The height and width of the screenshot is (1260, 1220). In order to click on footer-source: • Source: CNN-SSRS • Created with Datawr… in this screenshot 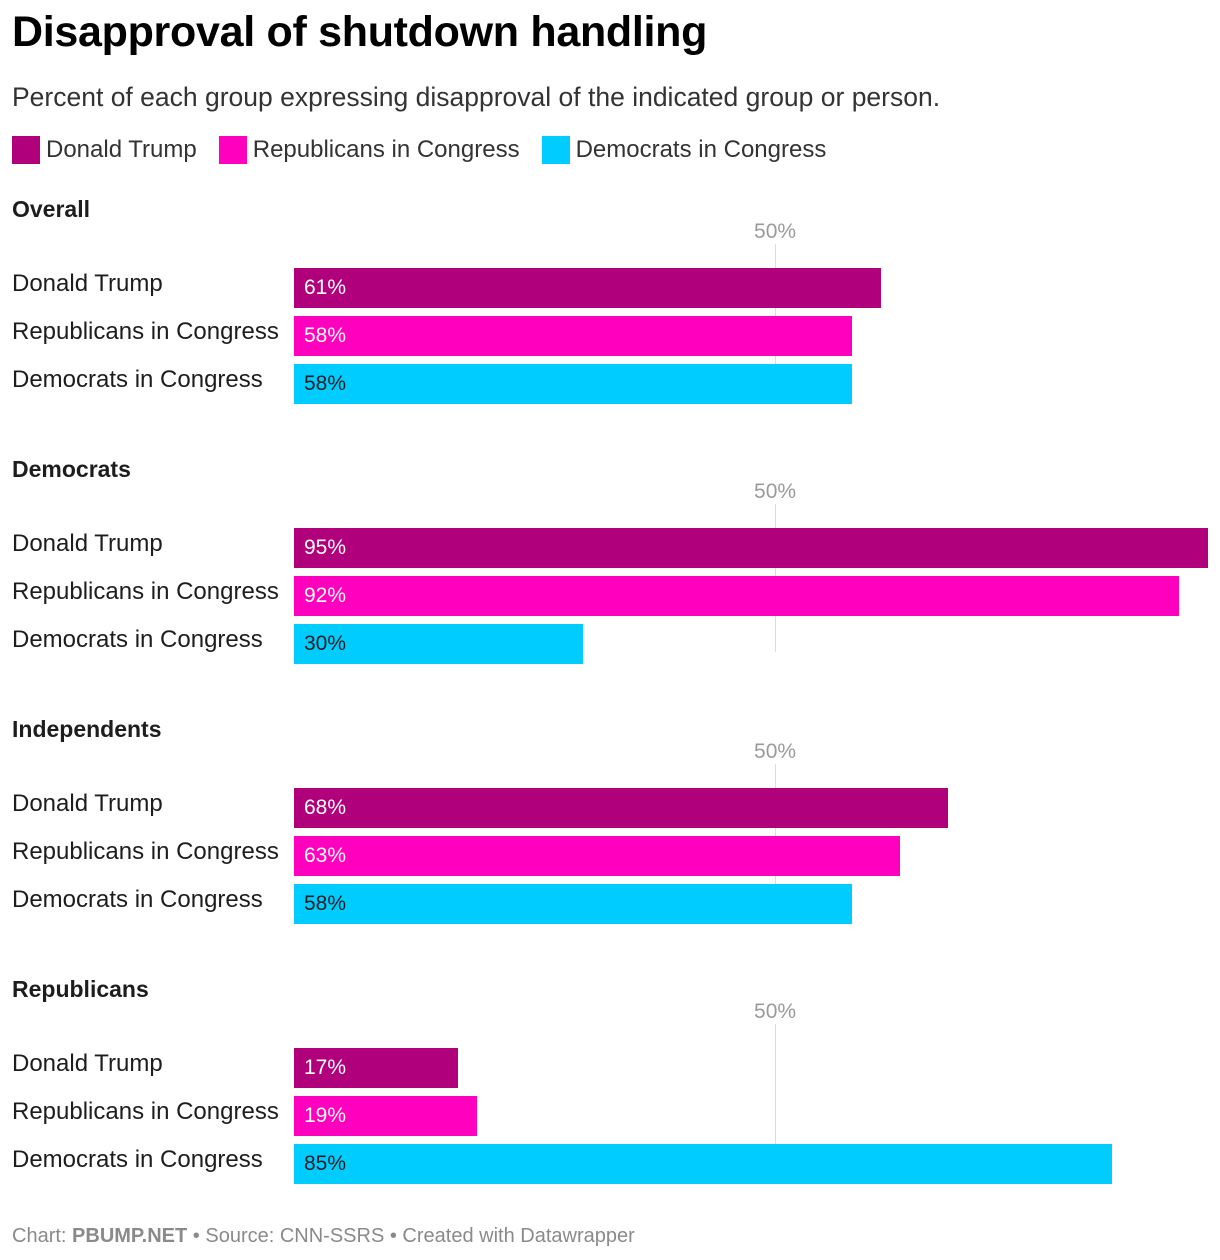, I will do `click(411, 1236)`.